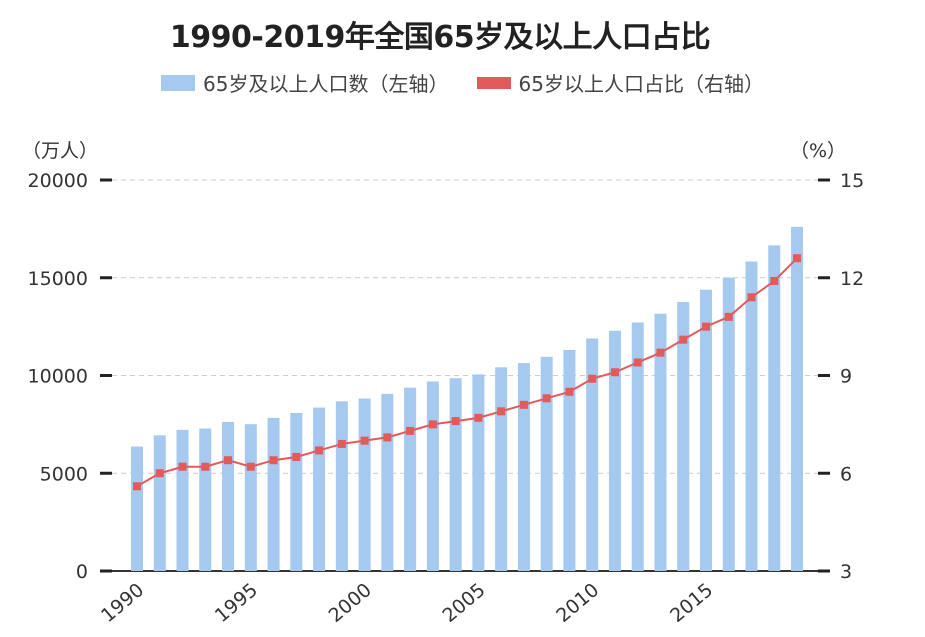 Image resolution: width=925 pixels, height=637 pixels. What do you see at coordinates (463, 603) in the screenshot?
I see `x-tick-label: 2005` at bounding box center [463, 603].